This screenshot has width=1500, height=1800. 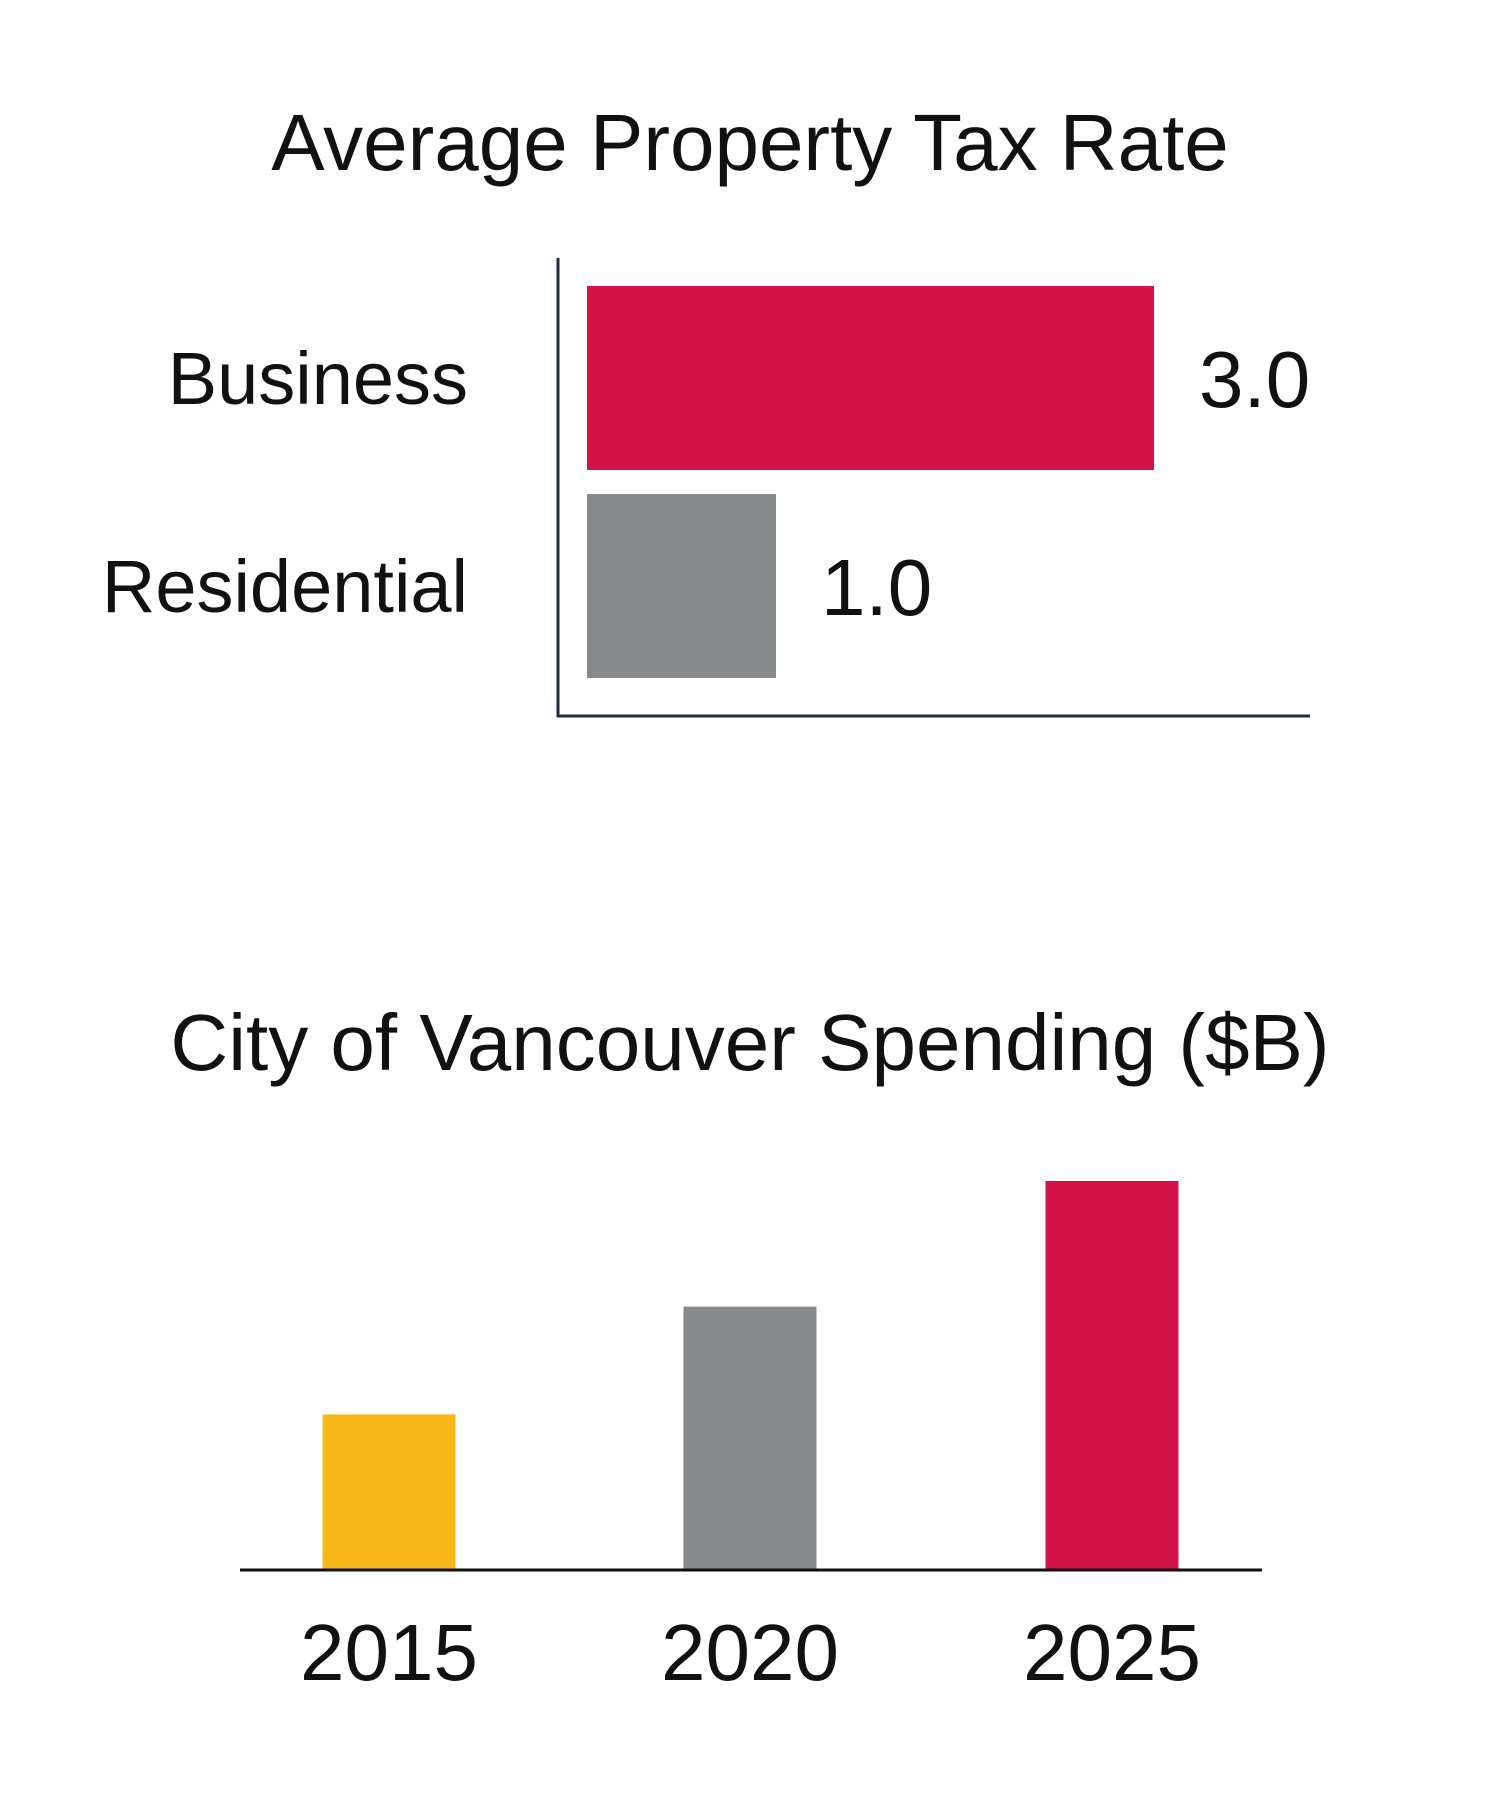 I want to click on bar-2020, so click(x=750, y=1438).